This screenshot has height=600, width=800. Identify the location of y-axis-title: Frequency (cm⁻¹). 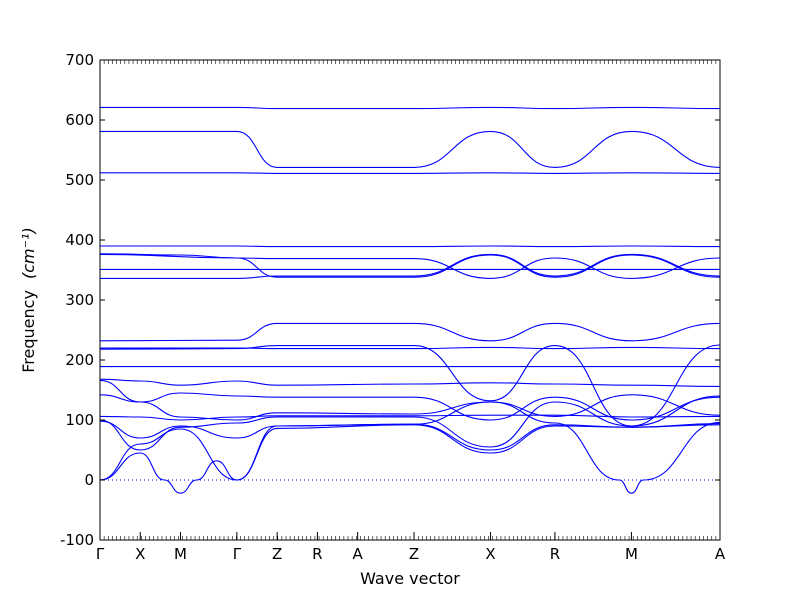
(28, 299).